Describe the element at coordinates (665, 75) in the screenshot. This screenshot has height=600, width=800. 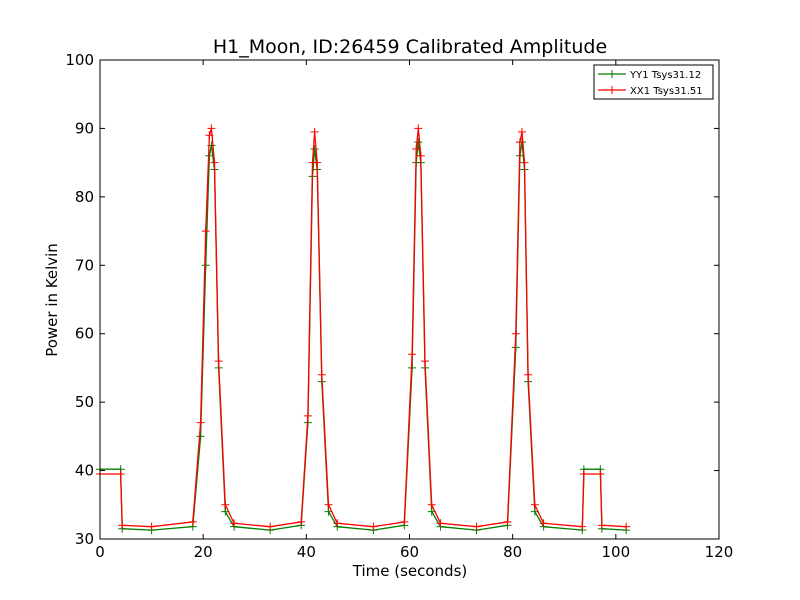
I see `legend-label-yy1: YY1 Tsys31.12` at that location.